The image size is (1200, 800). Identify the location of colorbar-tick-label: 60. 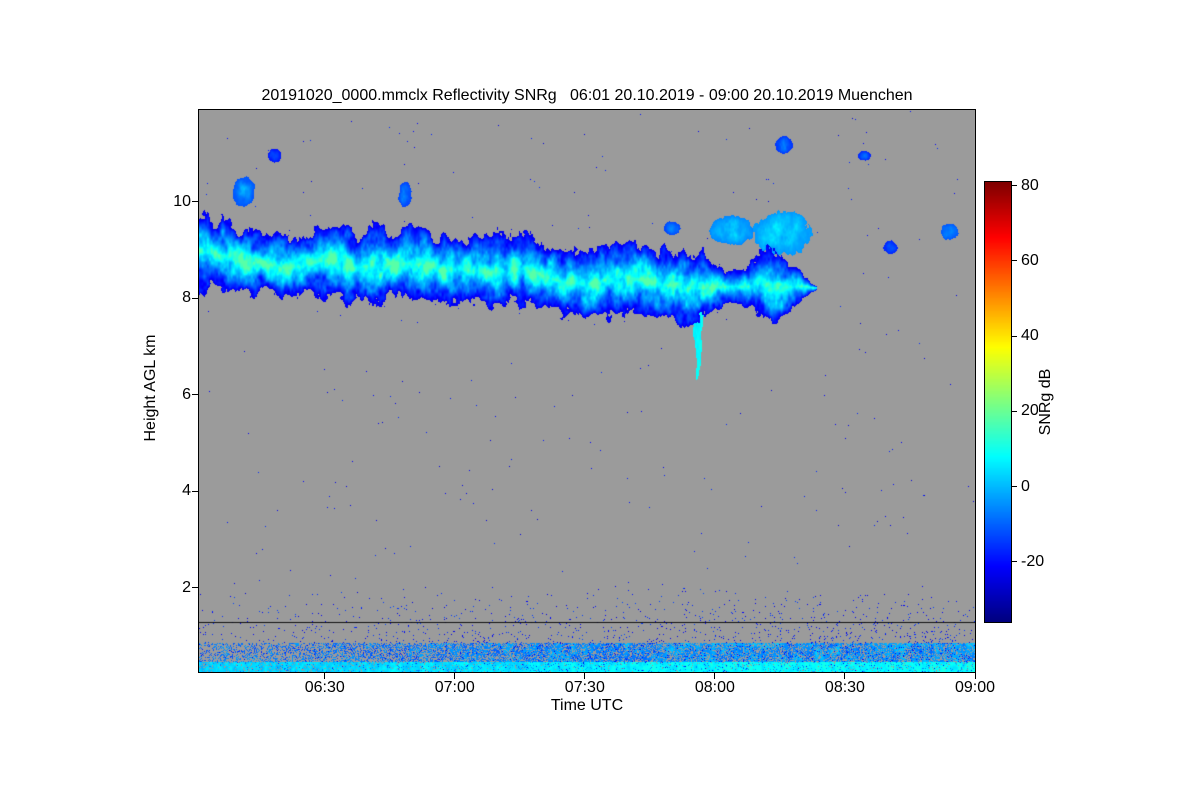
(1030, 260).